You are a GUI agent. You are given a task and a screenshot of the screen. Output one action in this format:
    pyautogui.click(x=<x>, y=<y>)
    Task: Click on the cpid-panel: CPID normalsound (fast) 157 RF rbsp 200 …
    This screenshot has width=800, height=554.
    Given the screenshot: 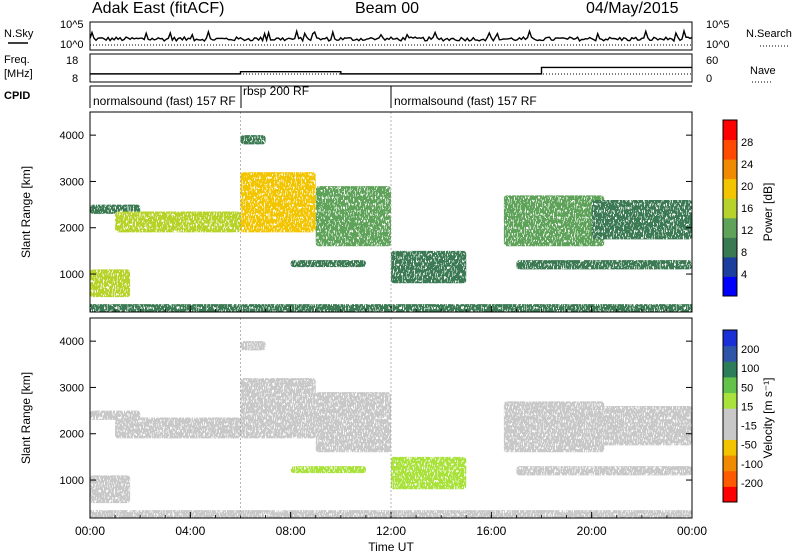 What is the action you would take?
    pyautogui.click(x=348, y=96)
    